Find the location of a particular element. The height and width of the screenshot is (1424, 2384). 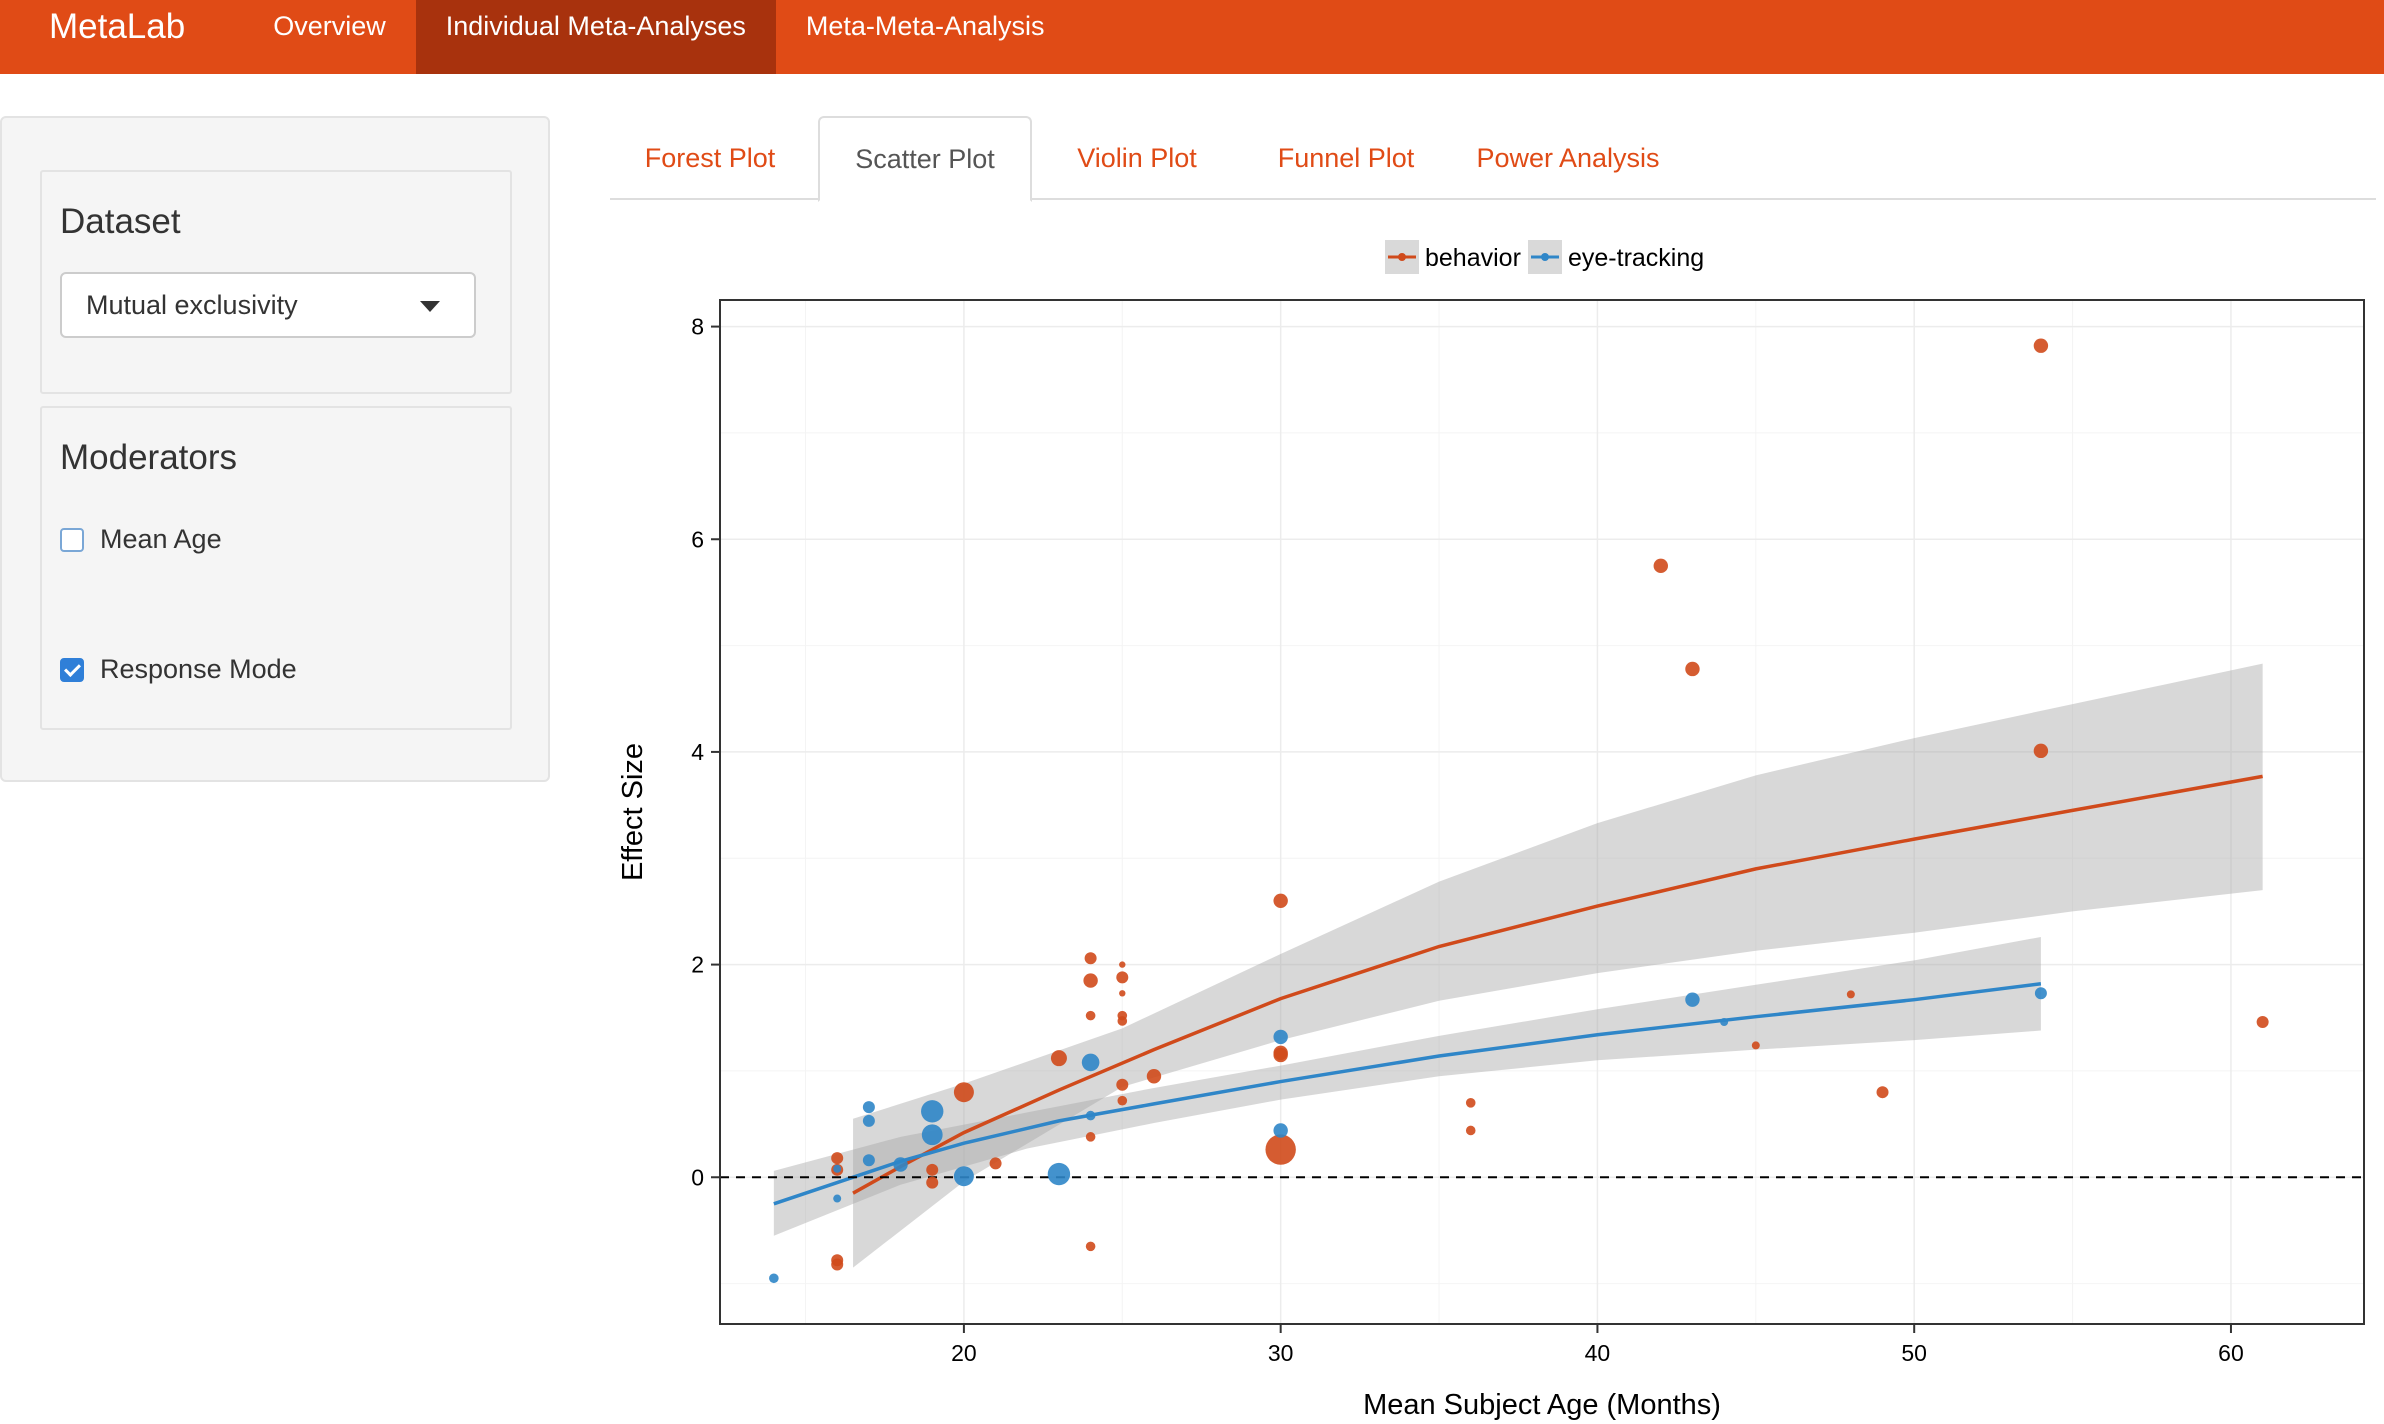

confidence-band-eye-tracking is located at coordinates (1407, 1086).